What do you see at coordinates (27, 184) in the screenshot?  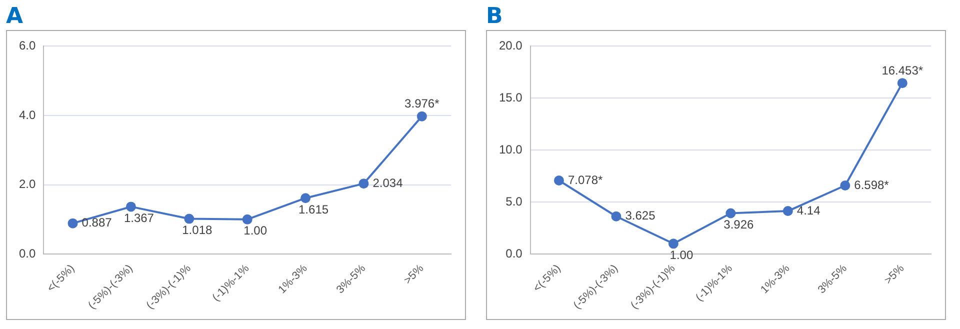 I see `y-tick-label: 2.0` at bounding box center [27, 184].